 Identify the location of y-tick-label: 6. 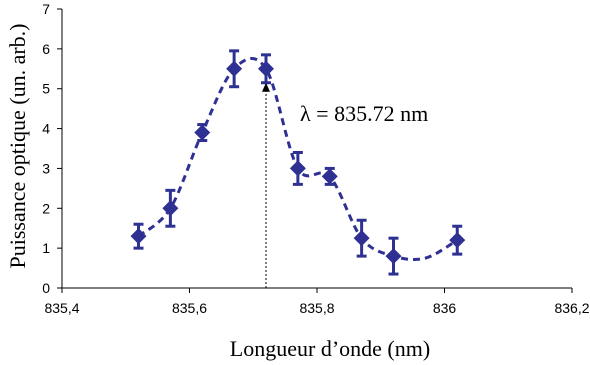
(46, 49).